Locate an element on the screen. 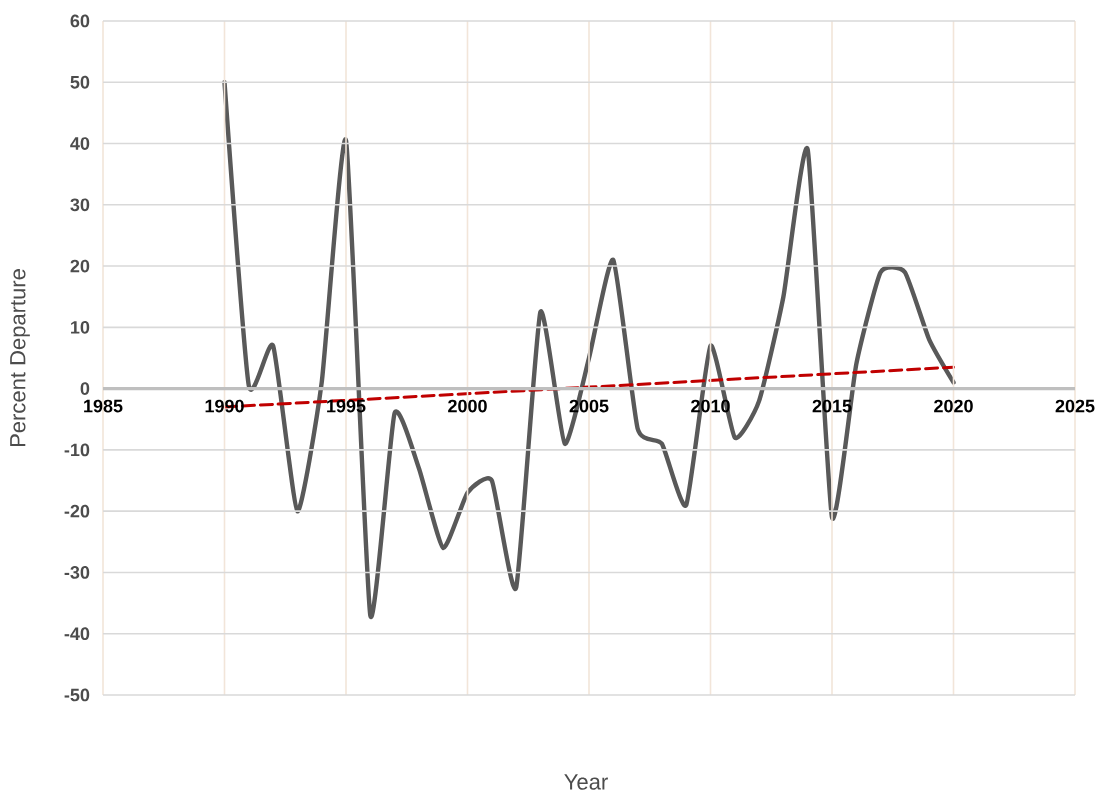  x-tick-label: 1990 is located at coordinates (224, 406).